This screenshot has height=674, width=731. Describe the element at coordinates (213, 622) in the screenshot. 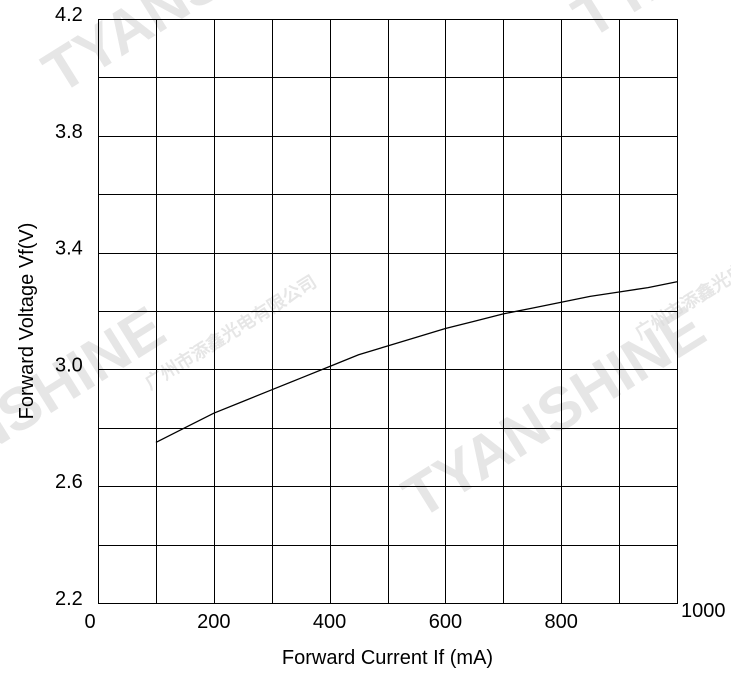

I see `x-tick-label: 200` at that location.